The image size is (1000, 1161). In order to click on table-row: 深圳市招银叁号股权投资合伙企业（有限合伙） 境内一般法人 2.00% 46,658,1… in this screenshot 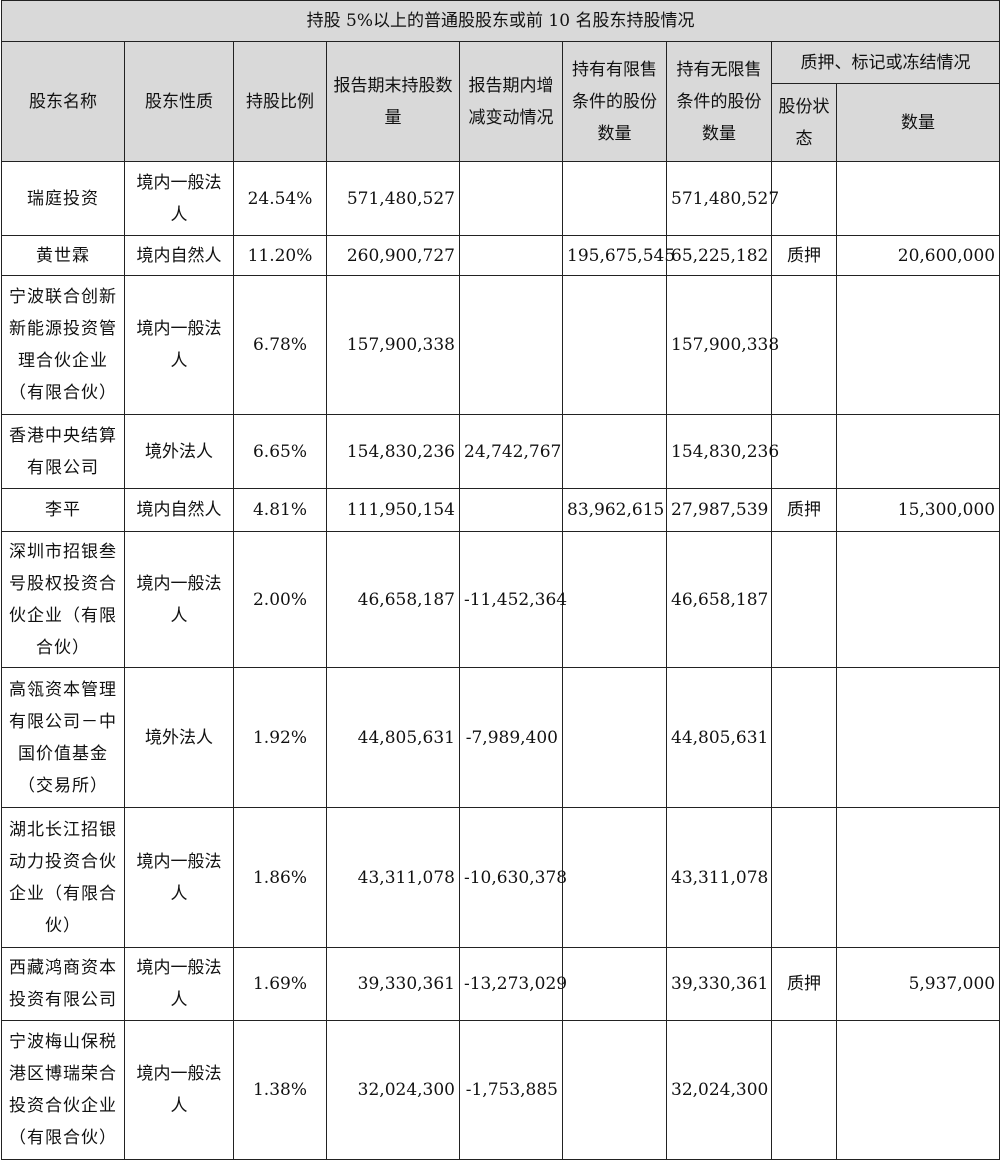, I will do `click(500, 599)`.